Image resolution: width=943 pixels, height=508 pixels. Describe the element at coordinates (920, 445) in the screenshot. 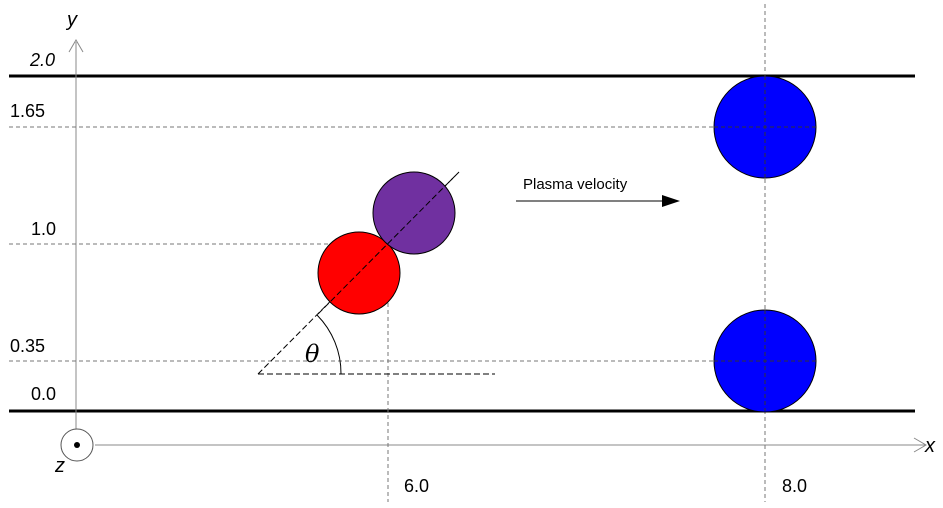

I see `x-axis-arrowhead` at that location.